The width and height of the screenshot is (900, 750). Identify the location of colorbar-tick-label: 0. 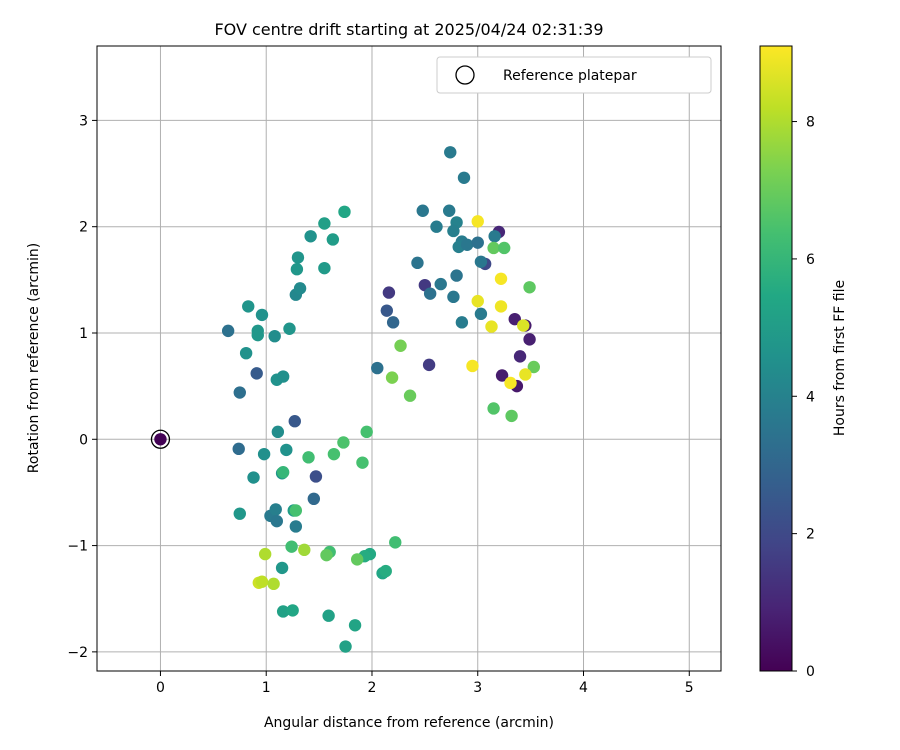
(810, 672).